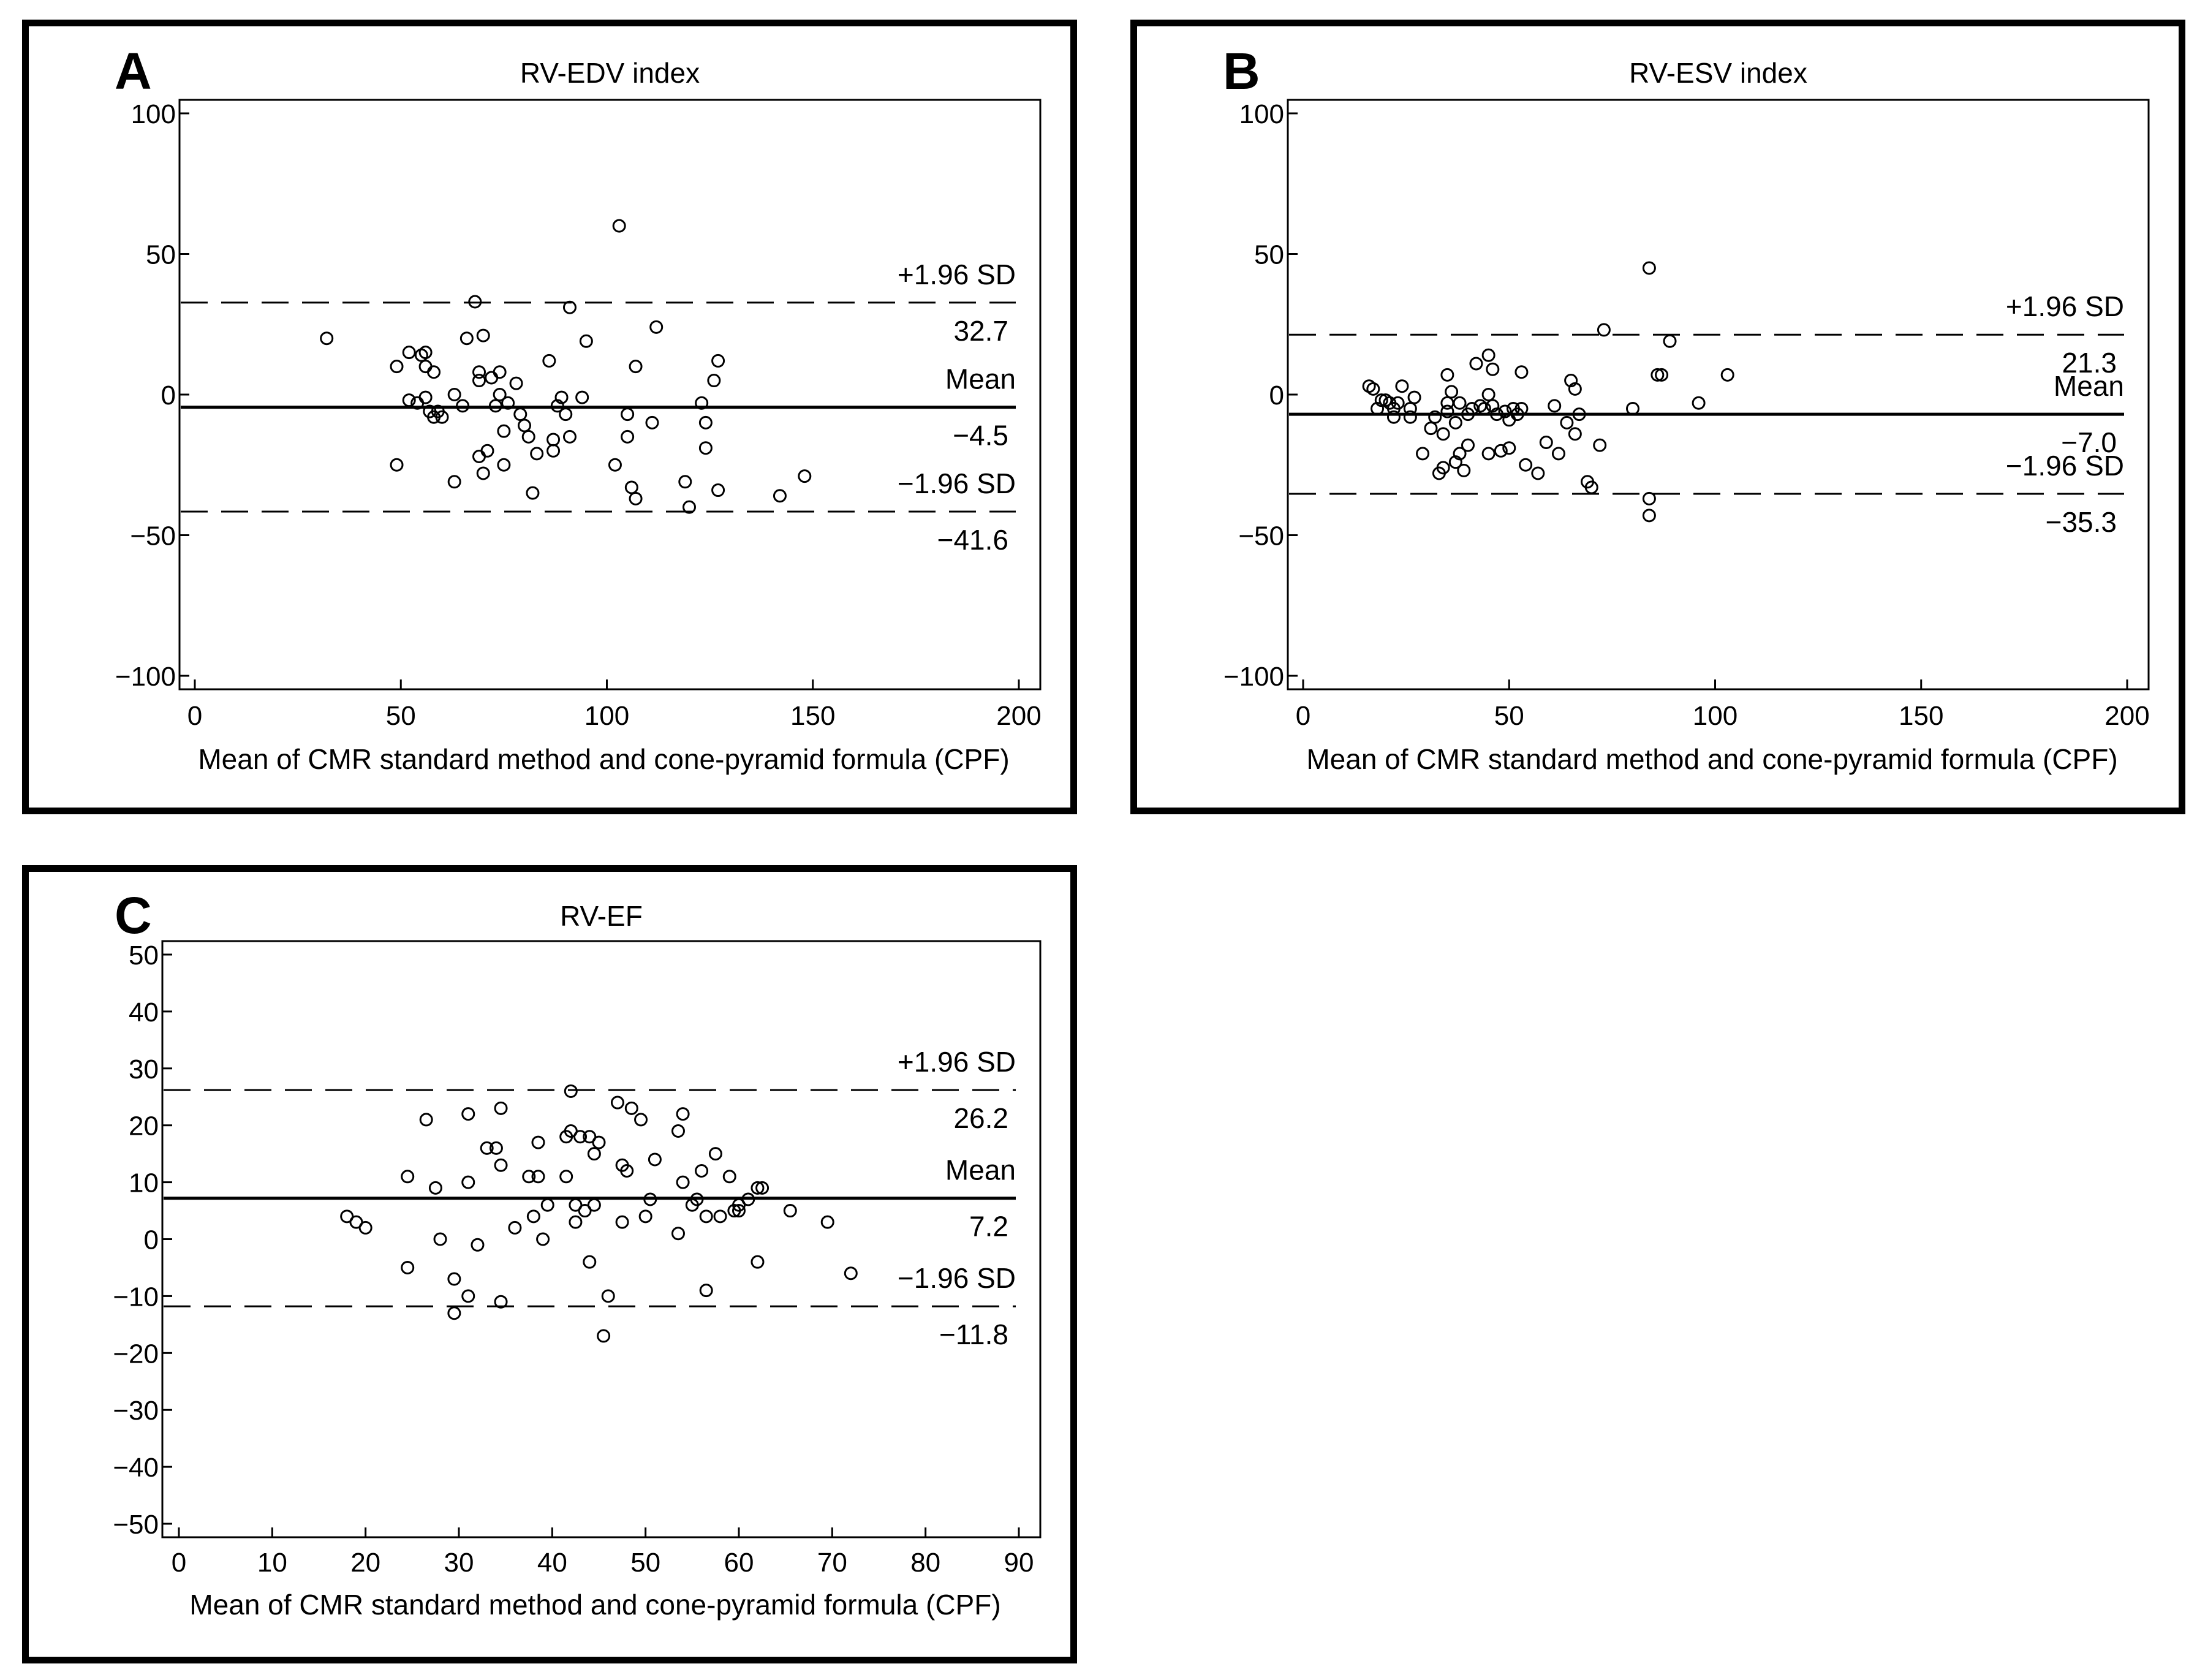  Describe the element at coordinates (144, 1183) in the screenshot. I see `y-tick-label: 10` at that location.